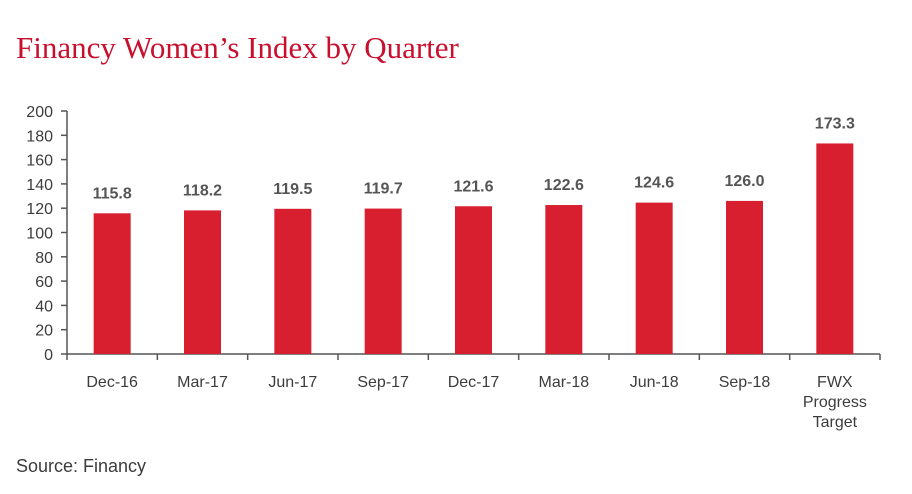 The height and width of the screenshot is (494, 912). I want to click on y-tick-group: 0 20 40 60 80 100 120 140 160 180 200, so click(46, 234).